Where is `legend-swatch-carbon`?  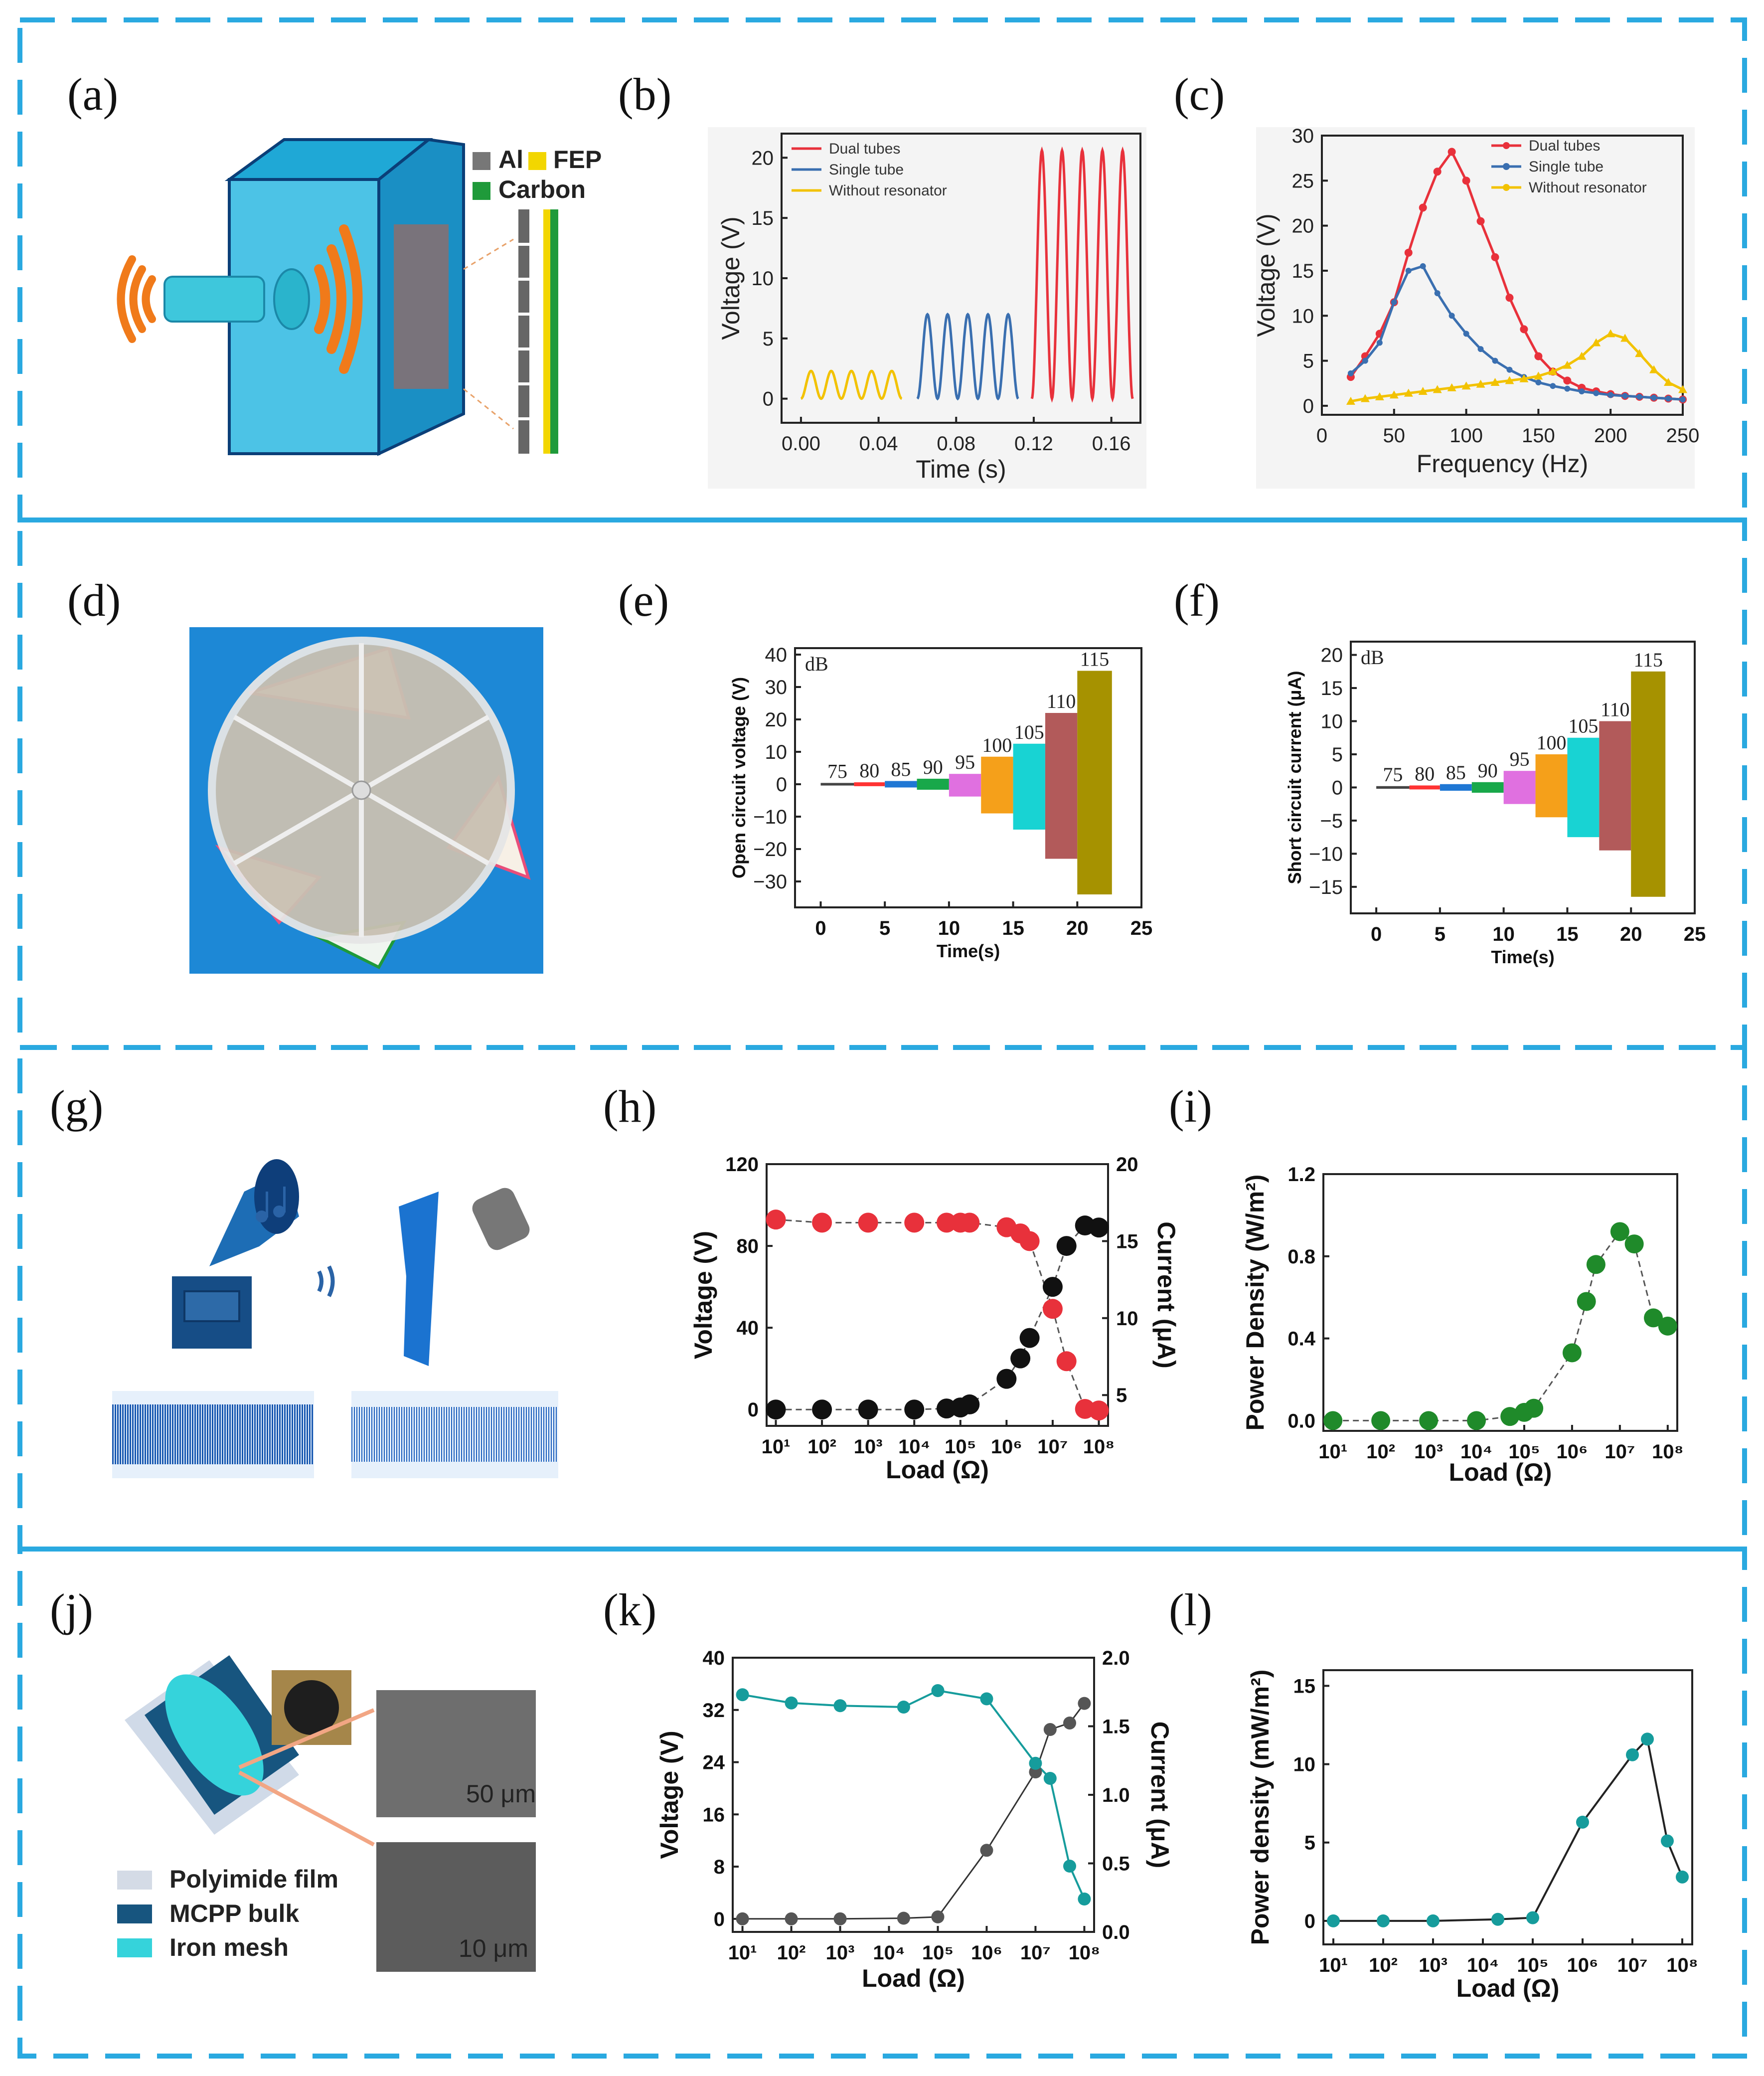
legend-swatch-carbon is located at coordinates (481, 191).